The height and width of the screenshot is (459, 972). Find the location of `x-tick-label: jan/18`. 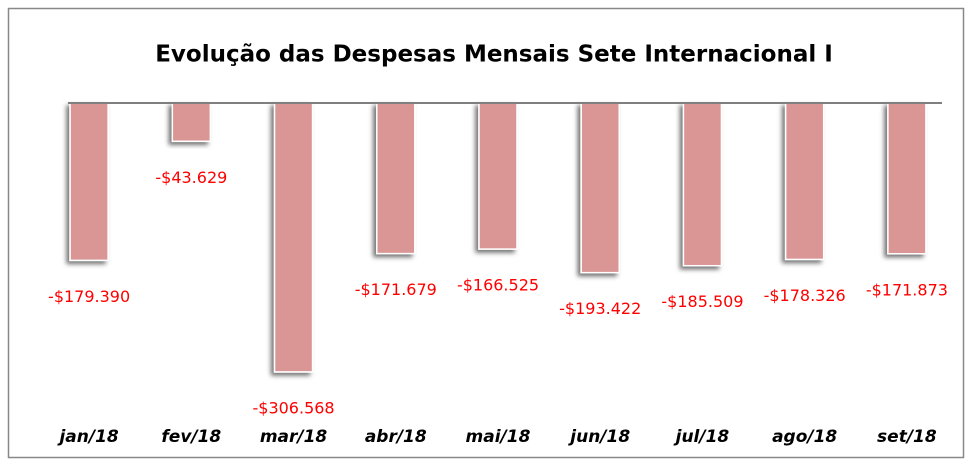

x-tick-label: jan/18 is located at coordinates (87, 437).